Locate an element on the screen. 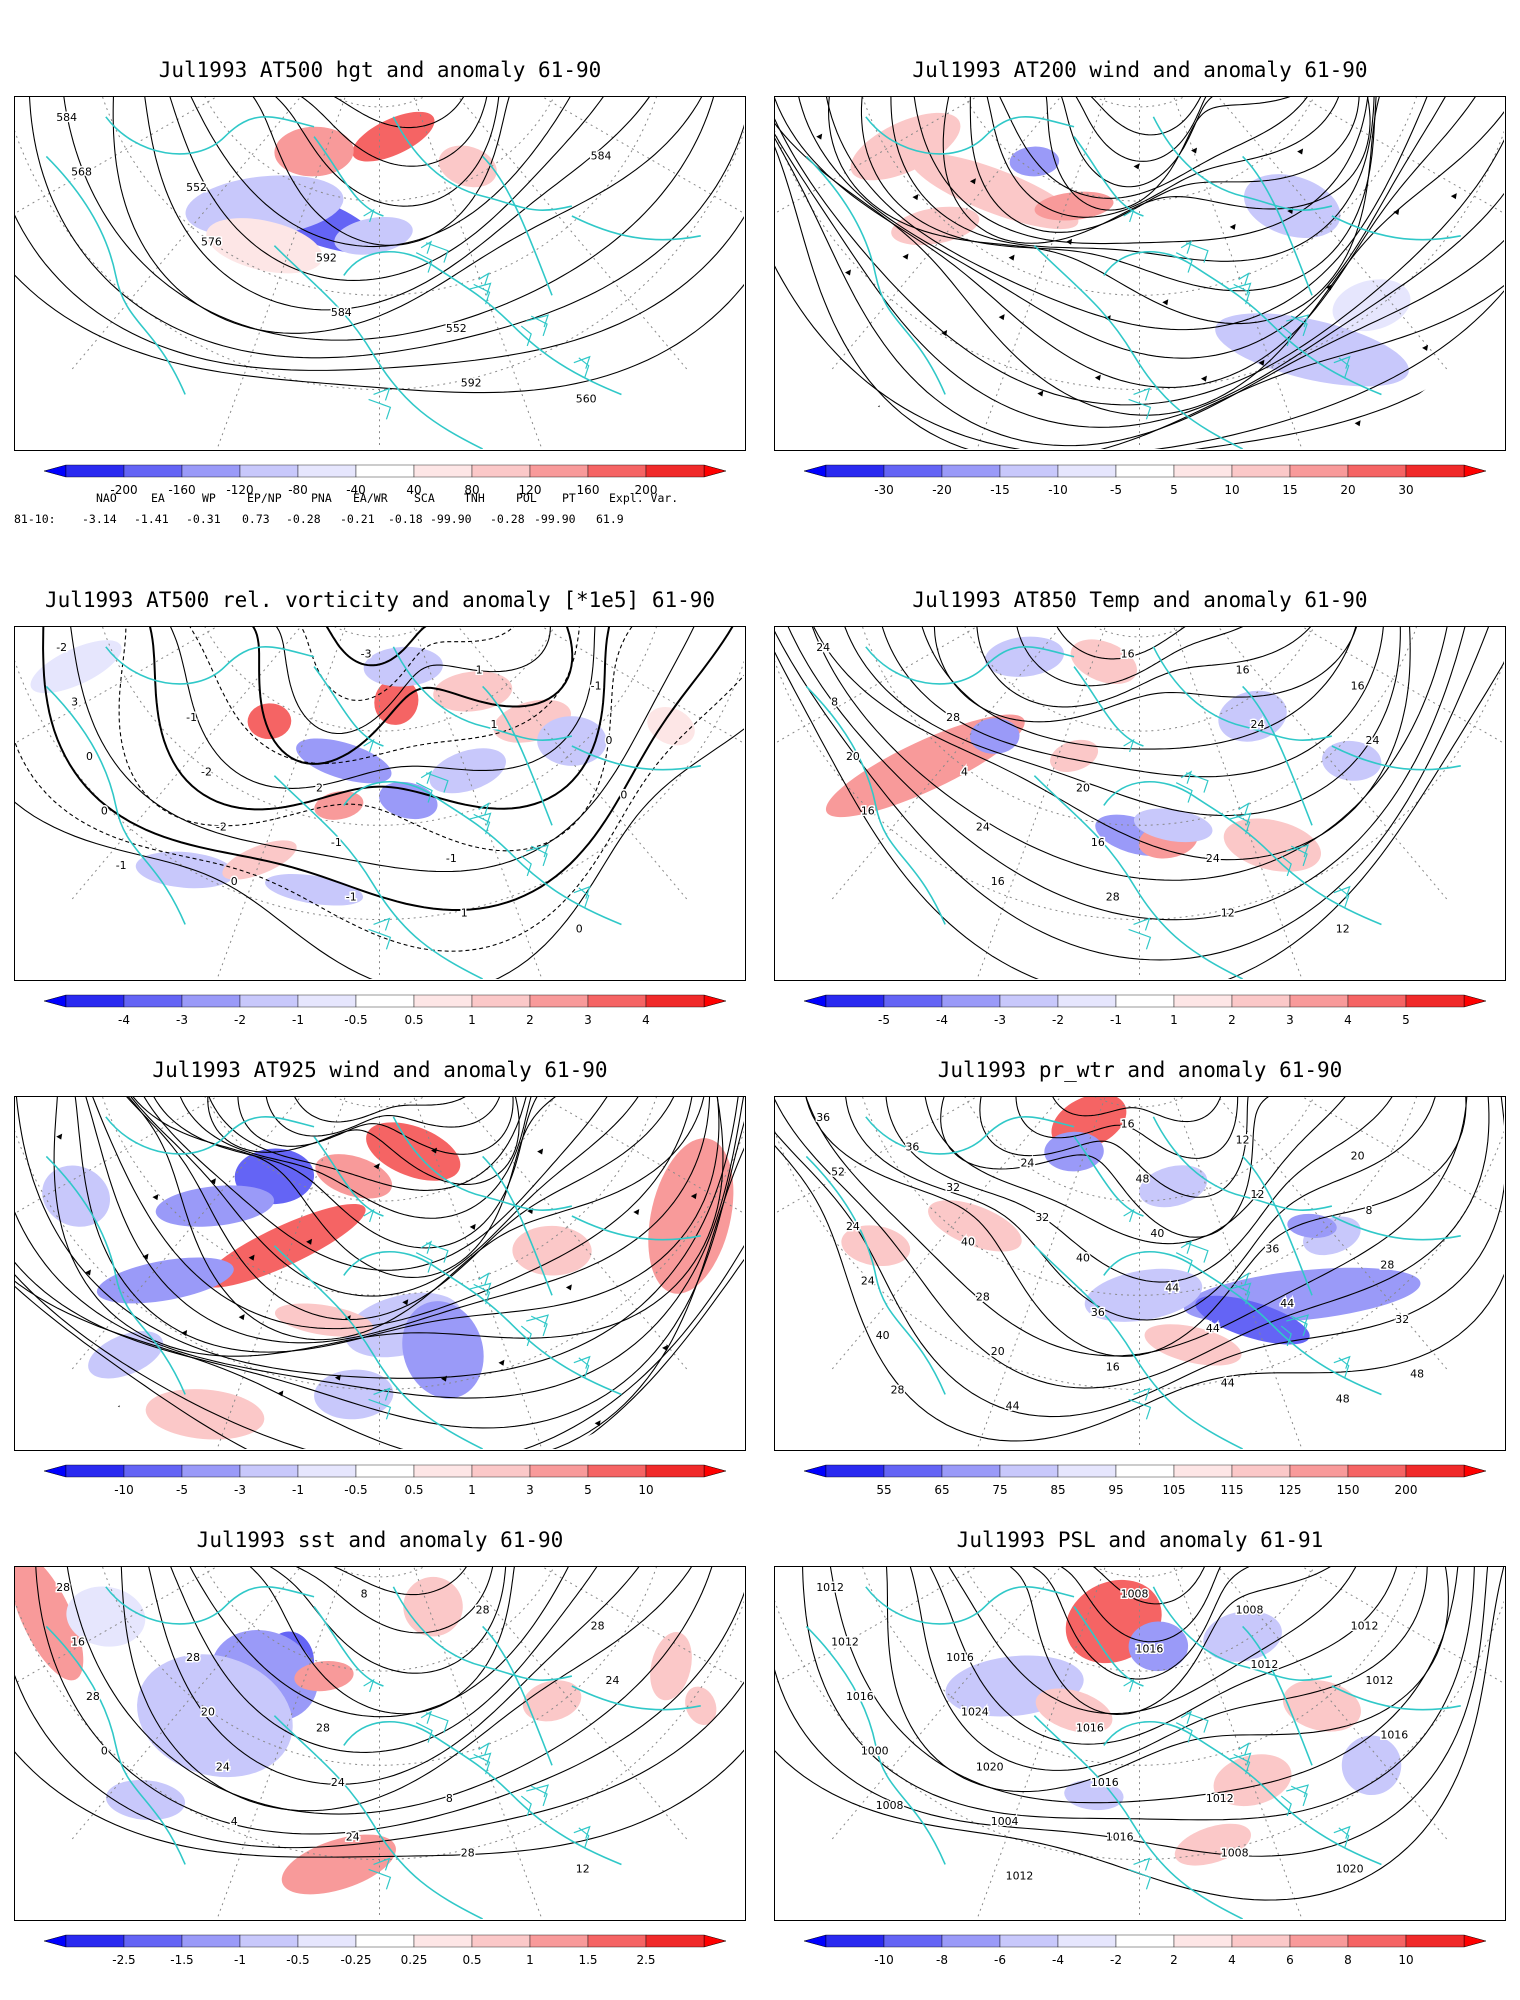 The image size is (1520, 2000). colorbar-label: -40 is located at coordinates (356, 490).